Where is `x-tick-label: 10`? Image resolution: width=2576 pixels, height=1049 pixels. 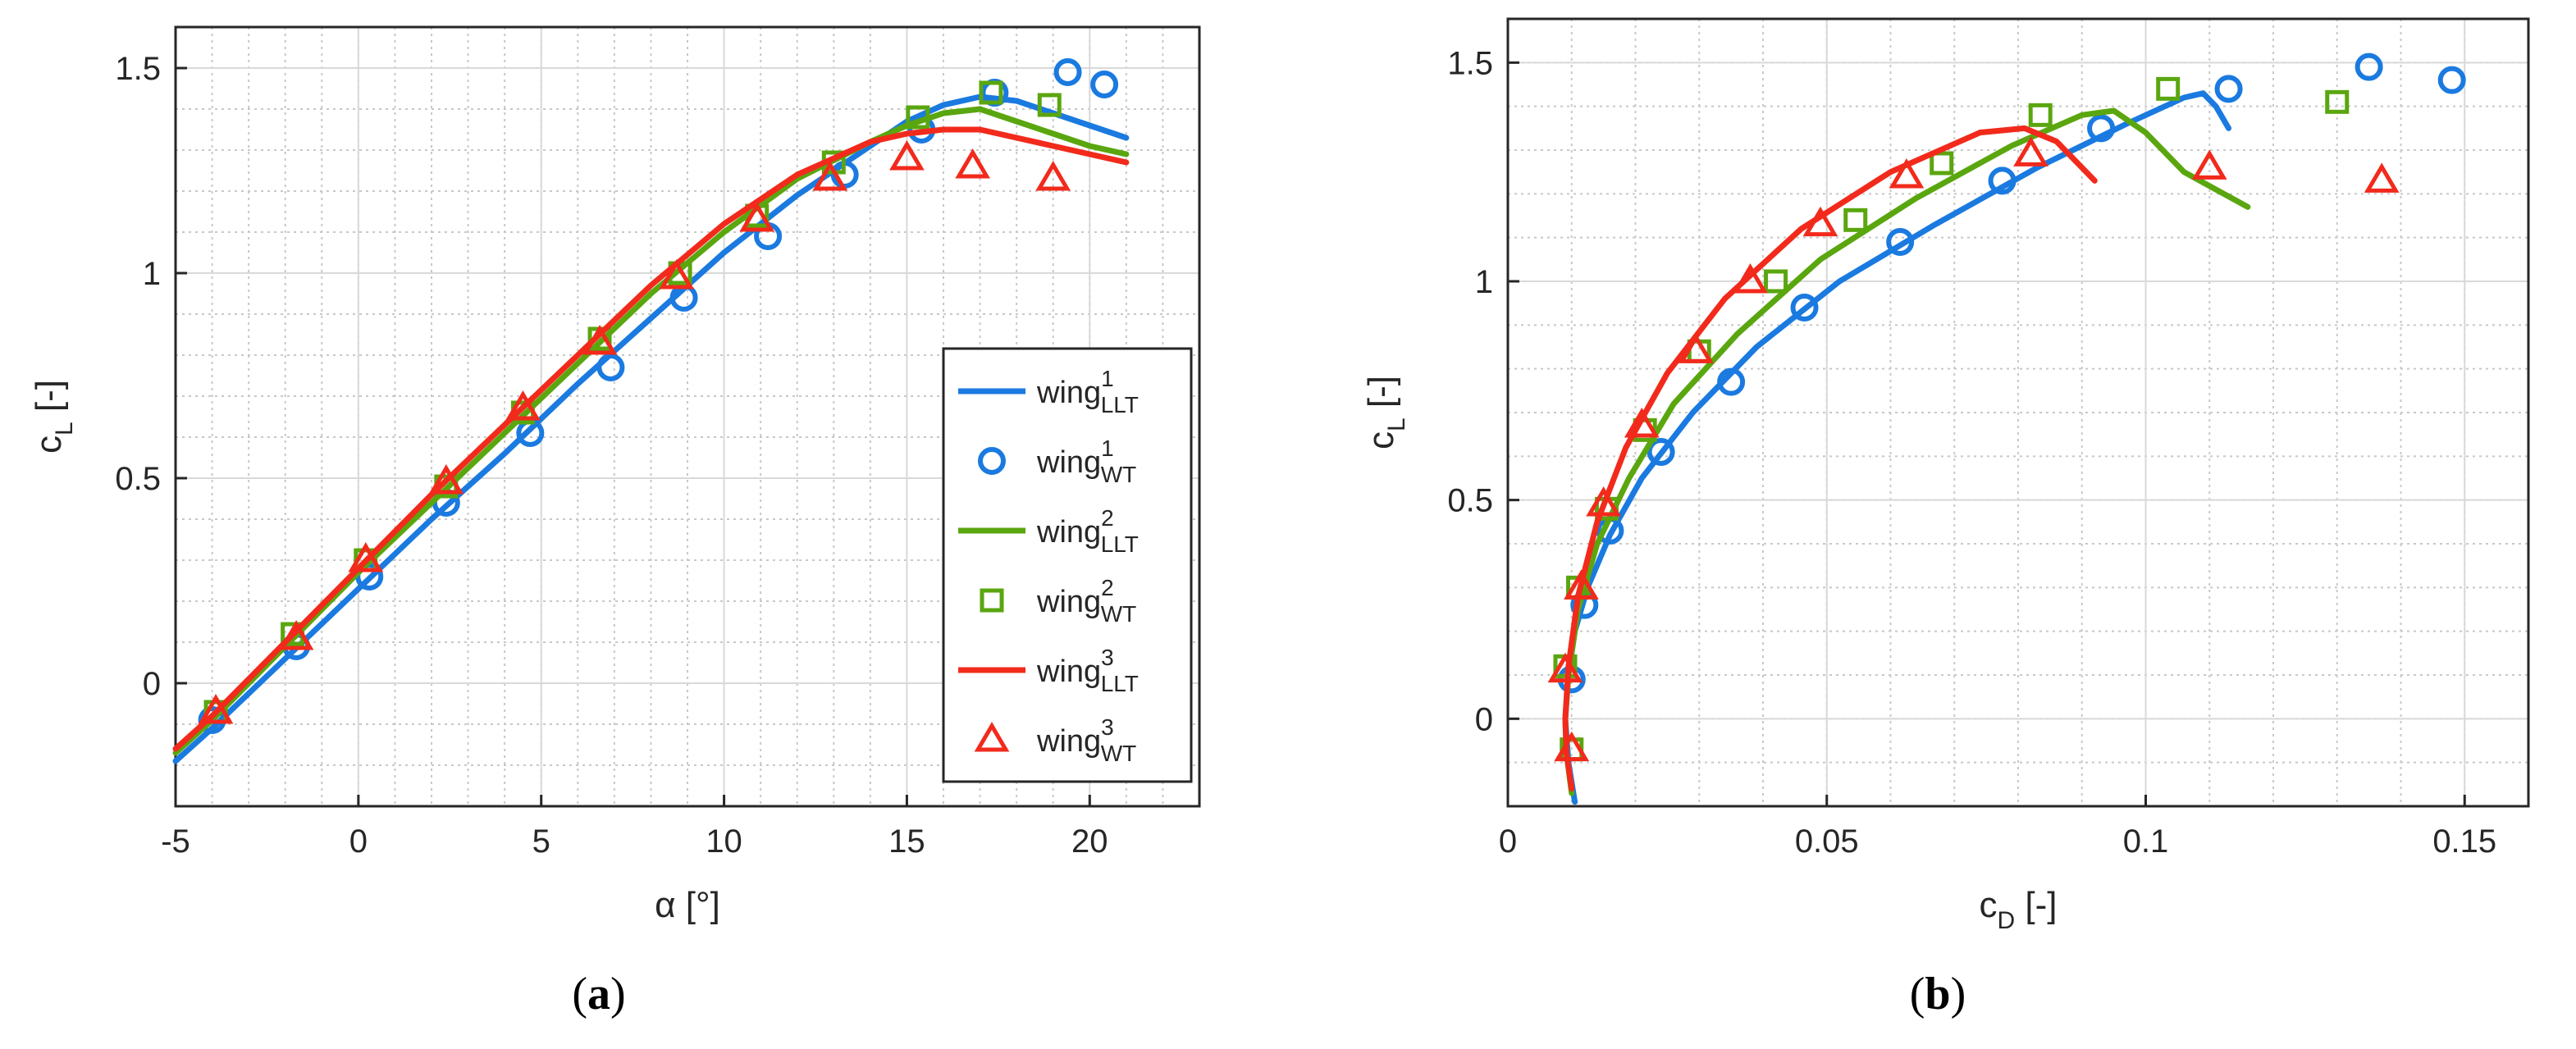
x-tick-label: 10 is located at coordinates (724, 841).